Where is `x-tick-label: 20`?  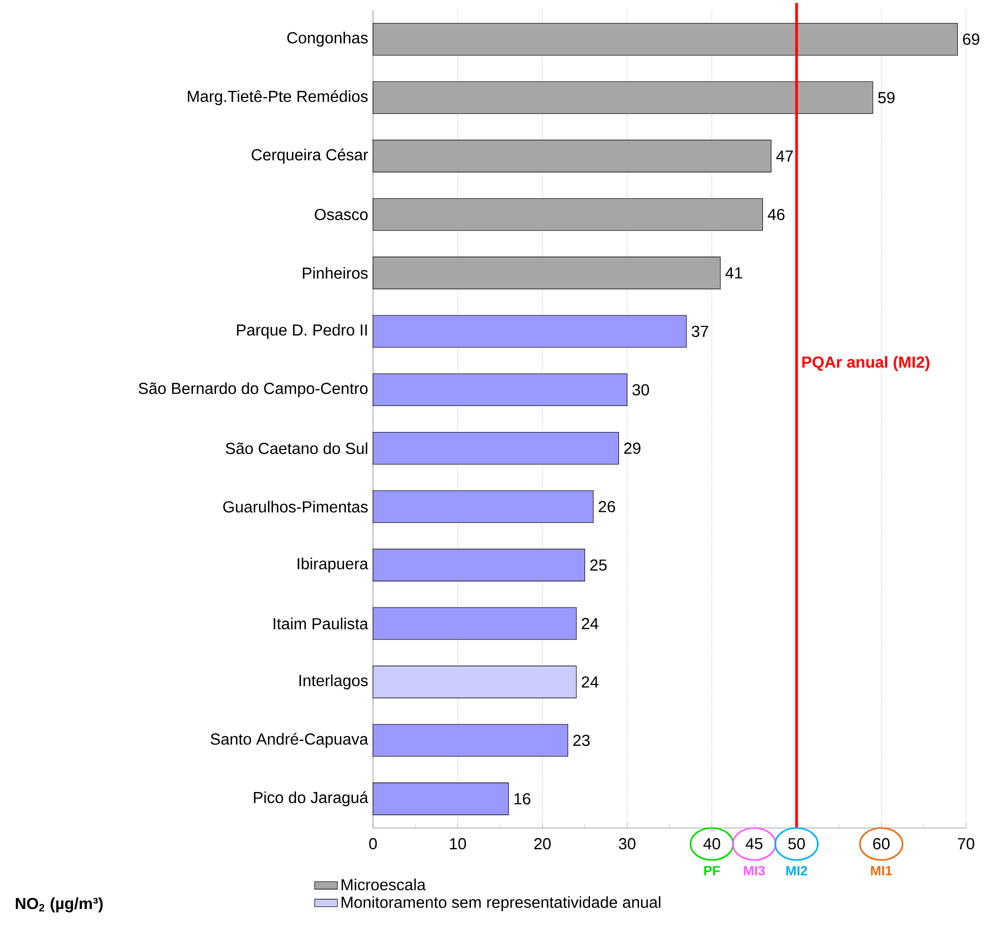 x-tick-label: 20 is located at coordinates (542, 844).